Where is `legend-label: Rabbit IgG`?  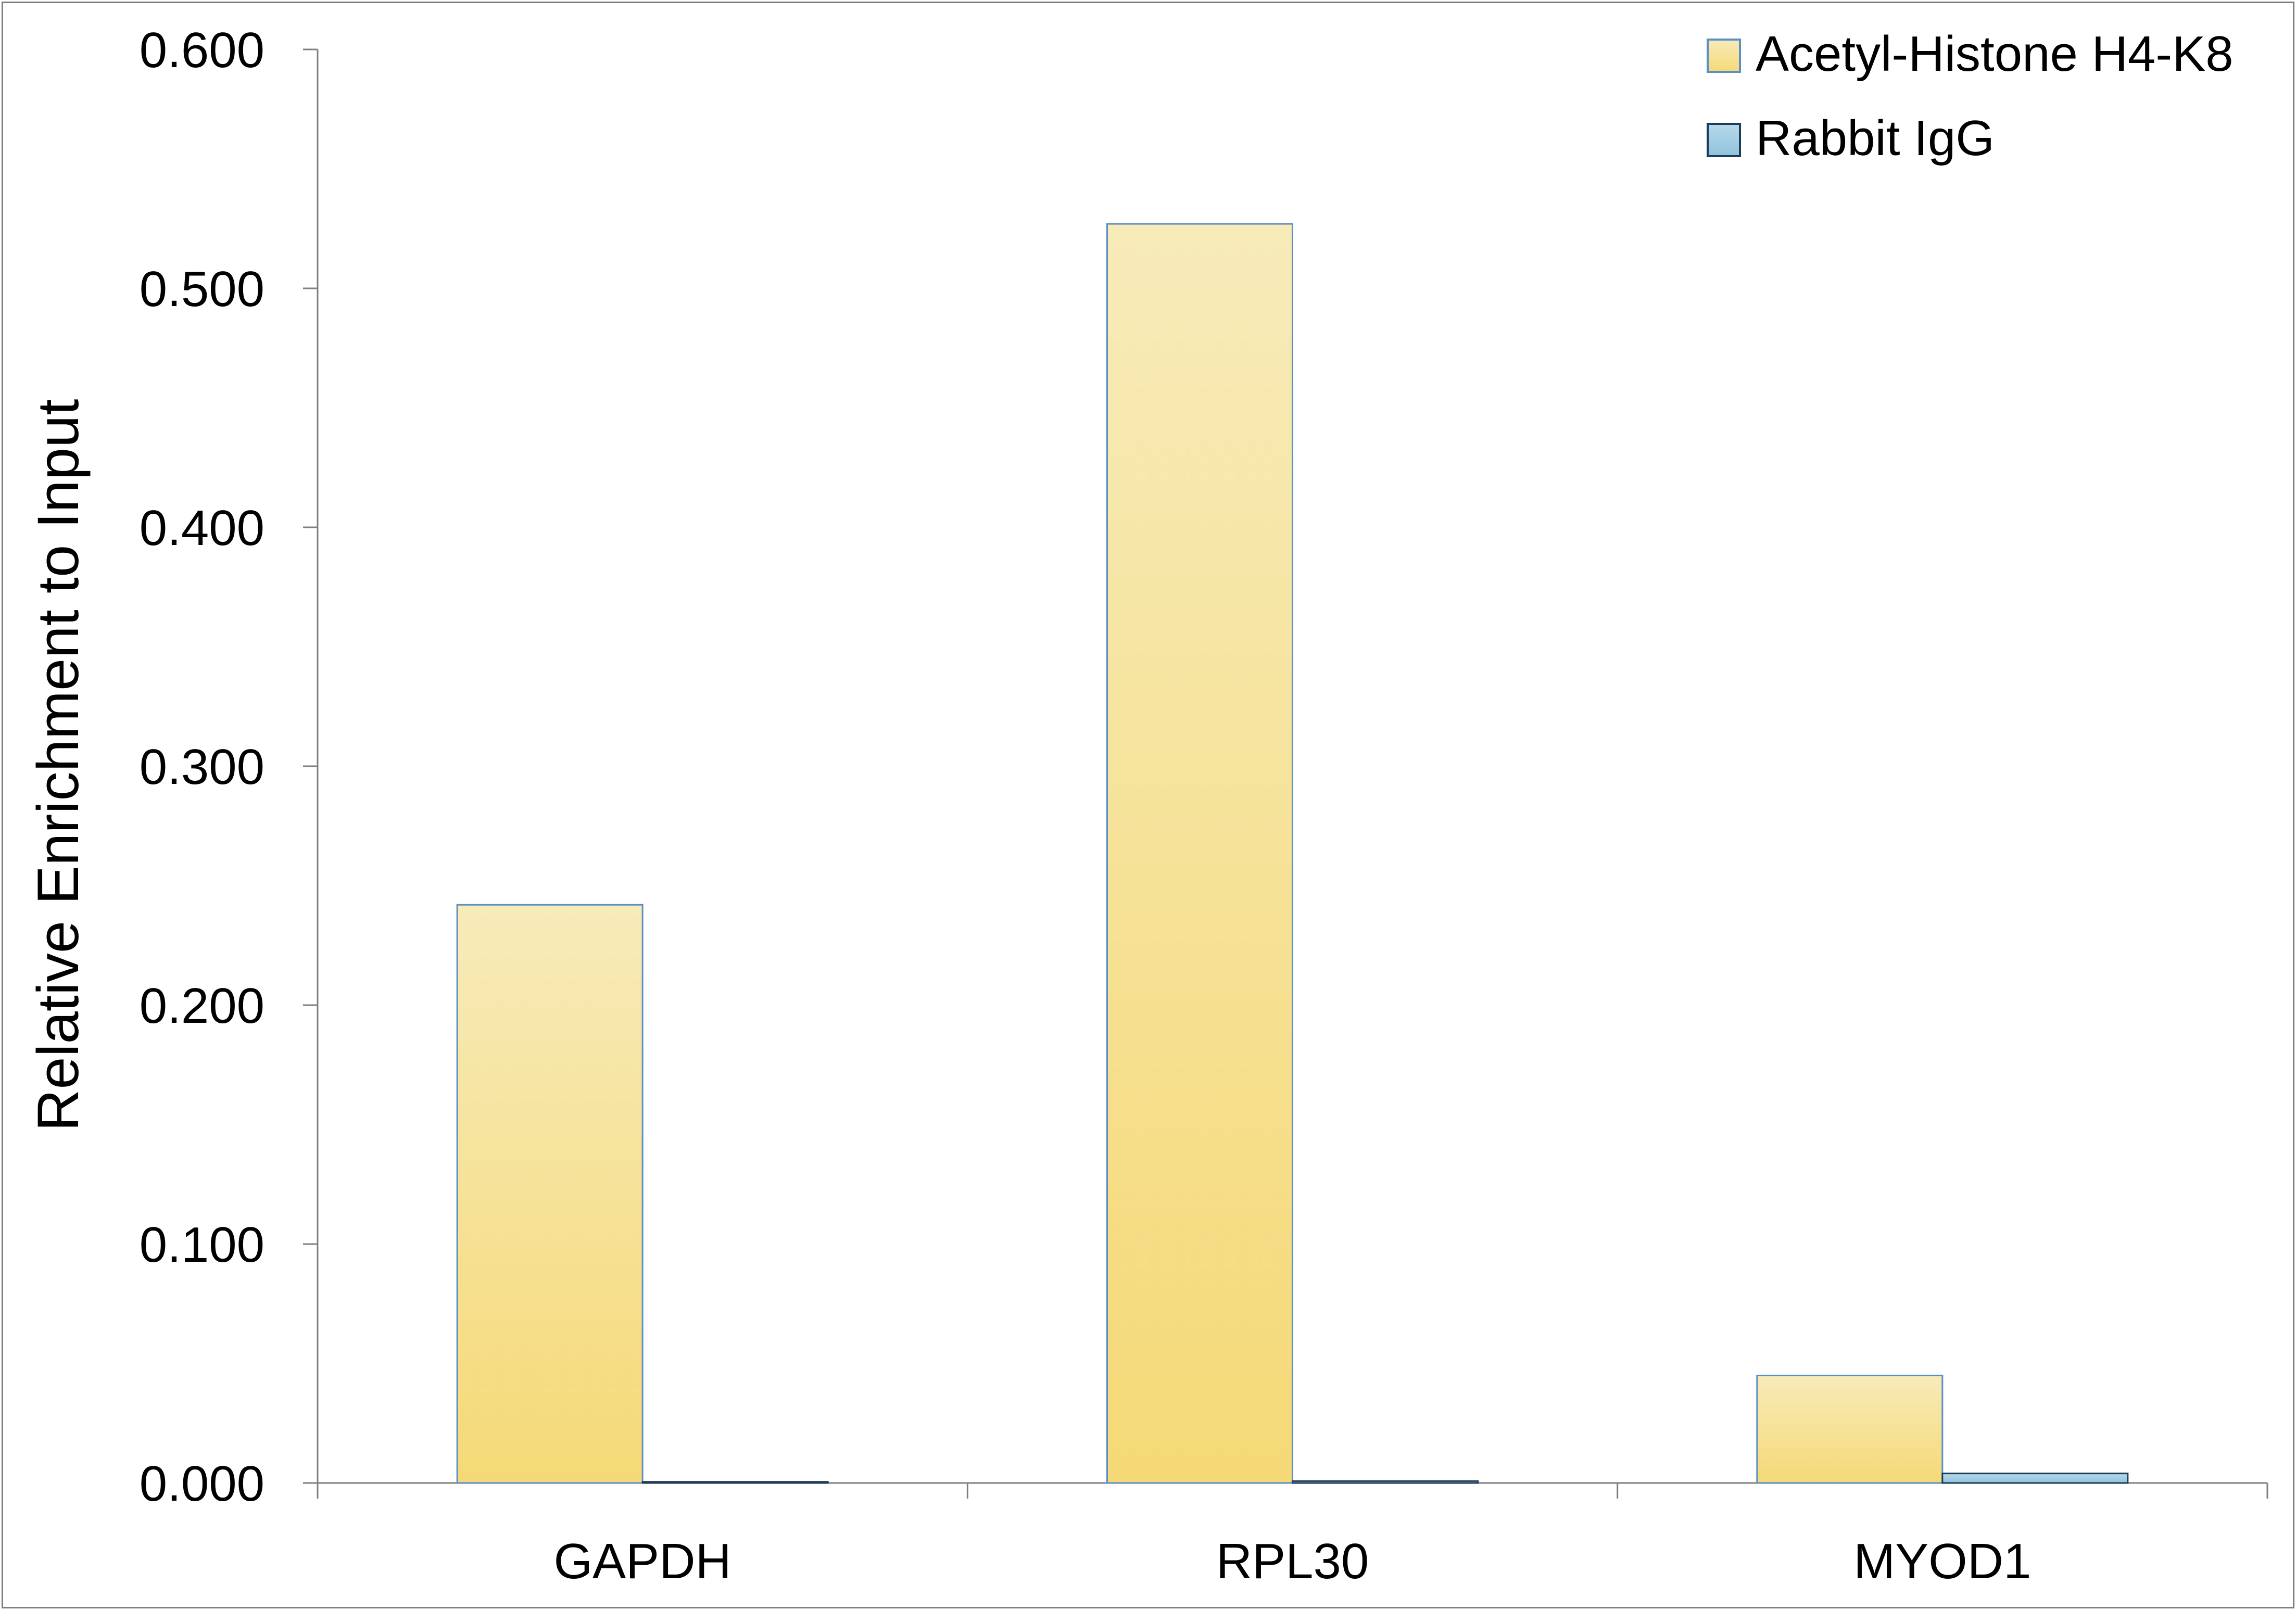
legend-label: Rabbit IgG is located at coordinates (1875, 138).